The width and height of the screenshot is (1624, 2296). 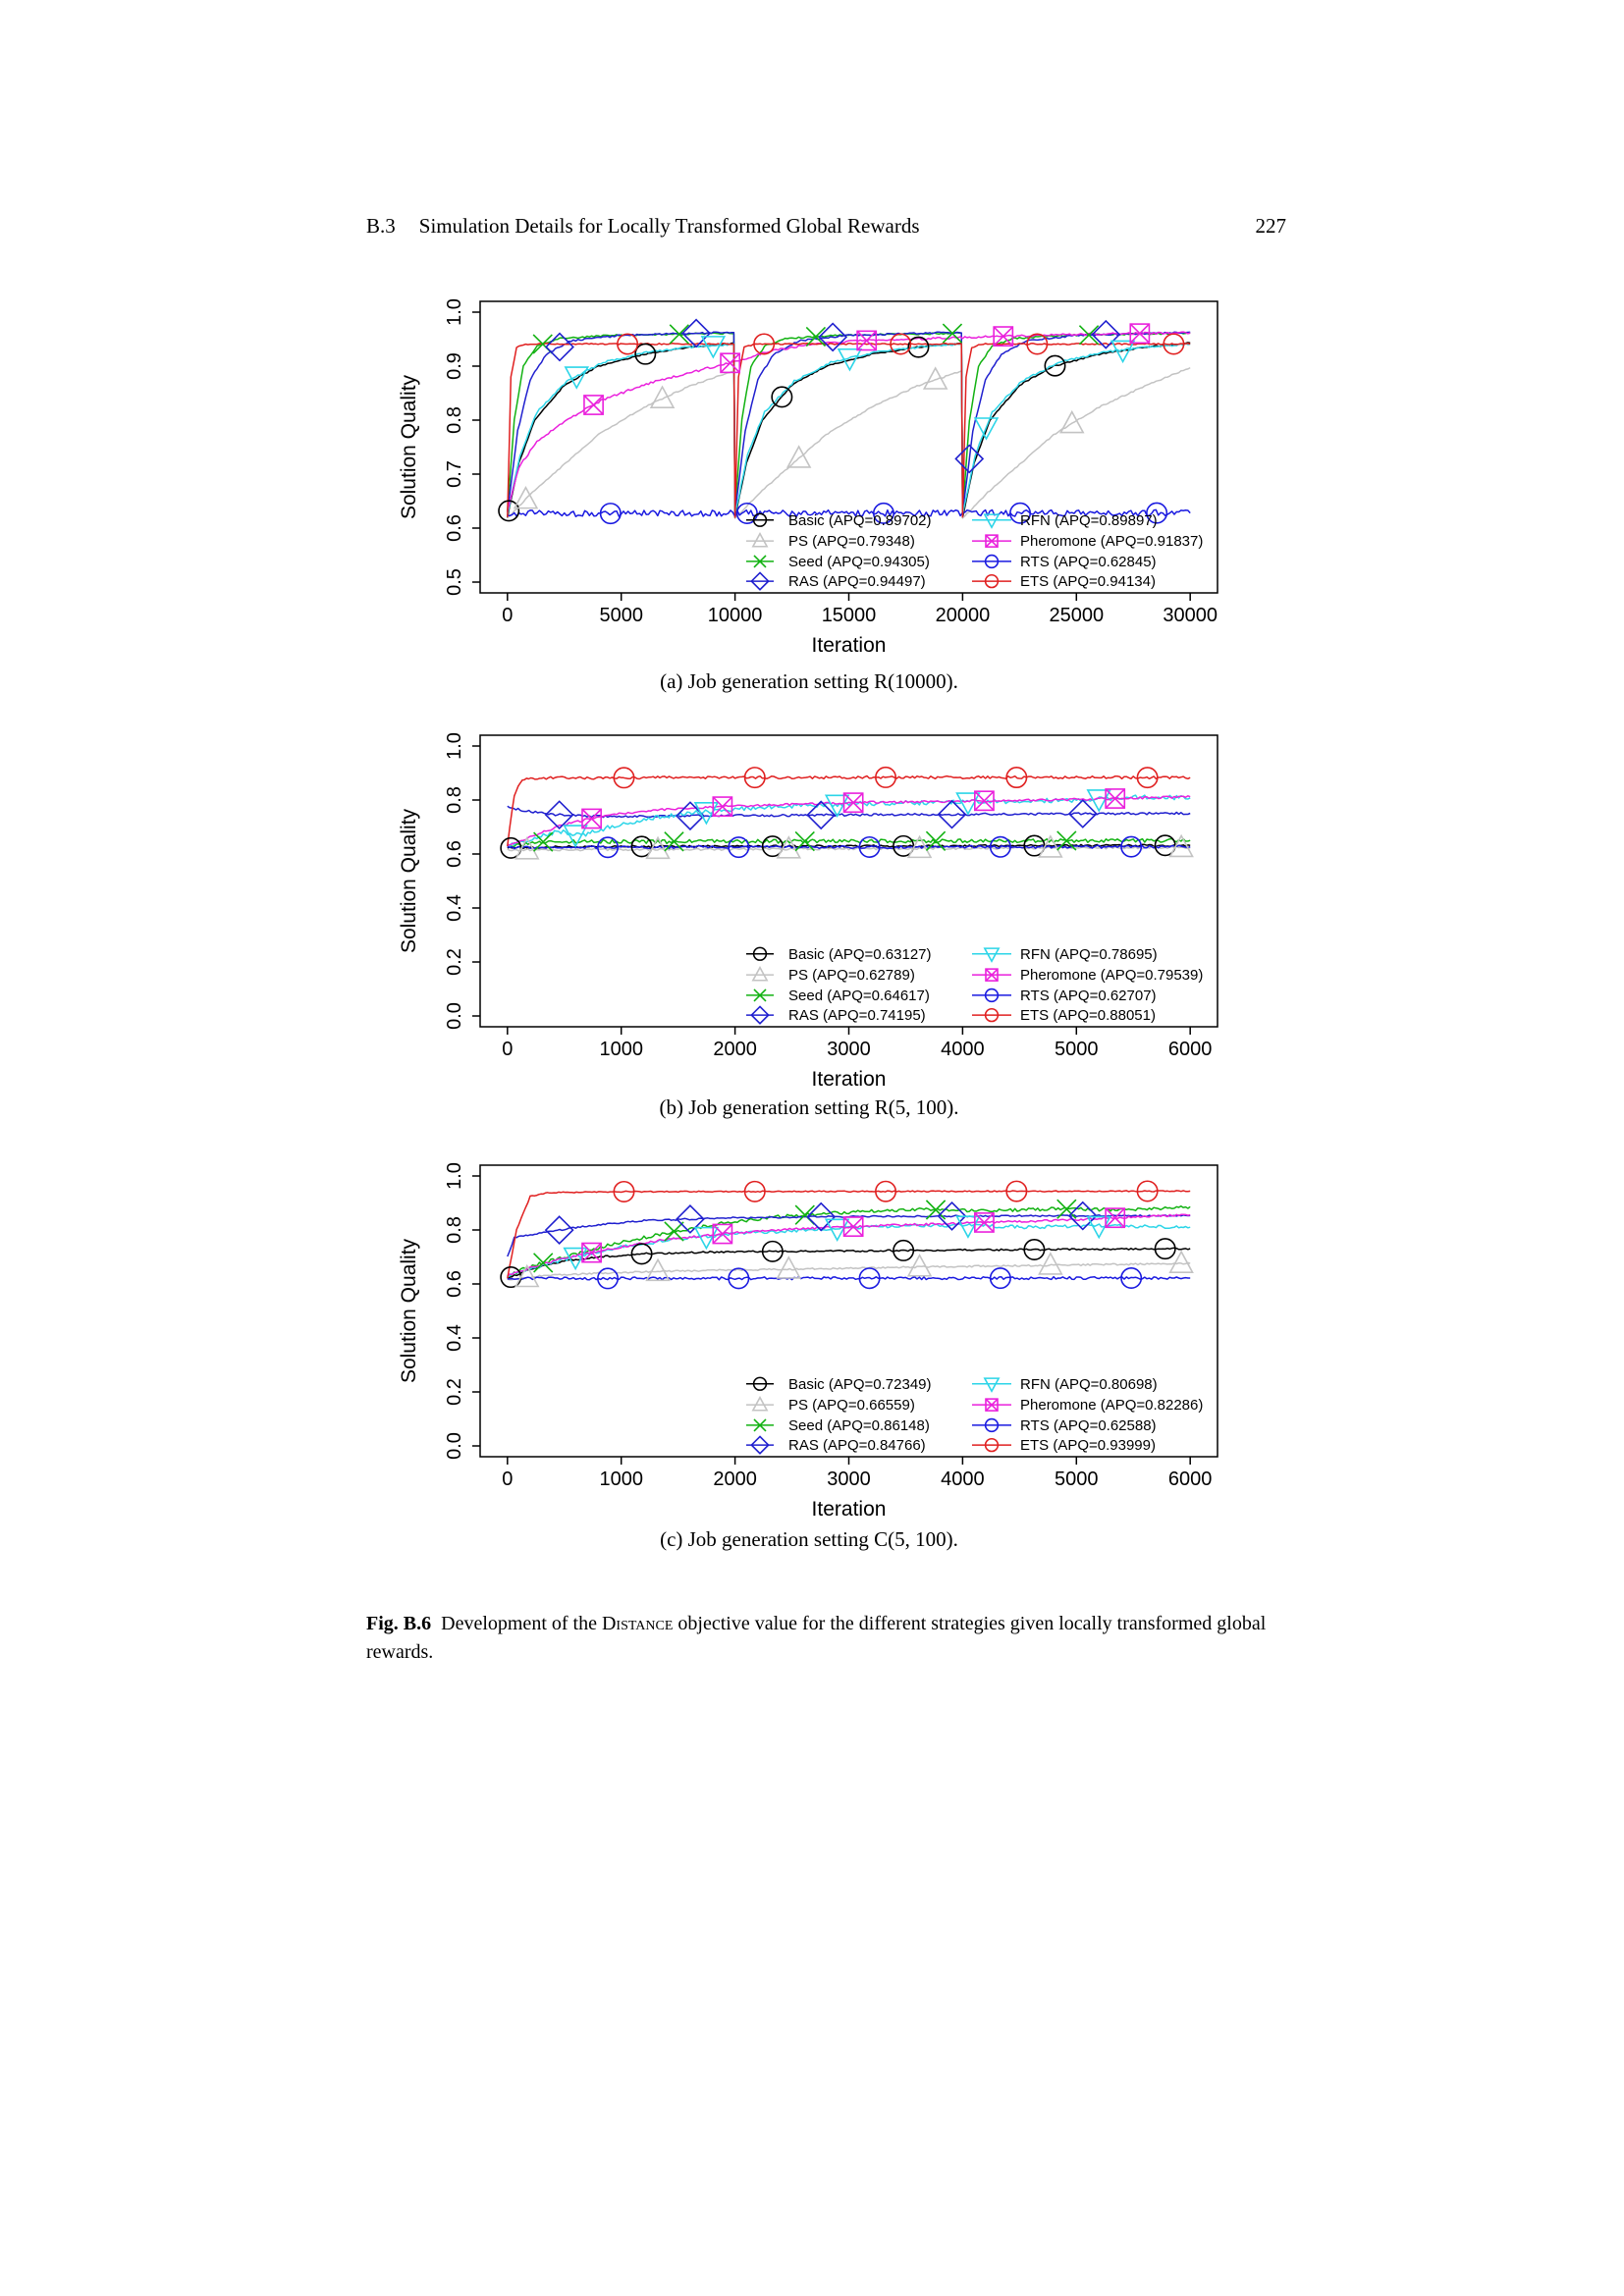 I want to click on svg-text: Basic (APQ=0.63127), so click(x=860, y=954).